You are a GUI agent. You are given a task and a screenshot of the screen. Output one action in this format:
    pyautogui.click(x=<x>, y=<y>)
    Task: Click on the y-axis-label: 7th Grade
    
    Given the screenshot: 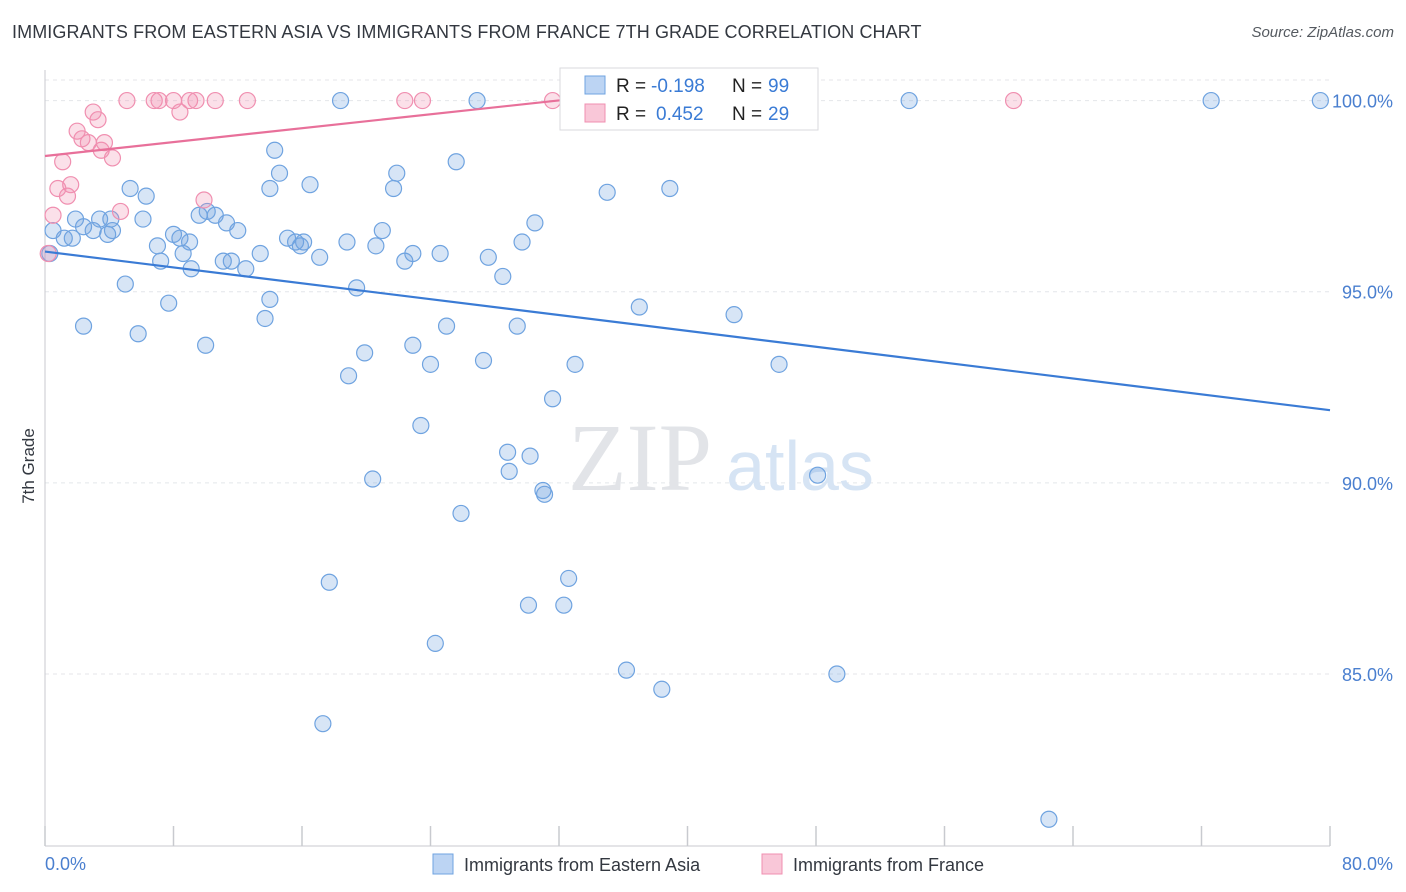 What is the action you would take?
    pyautogui.click(x=28, y=466)
    